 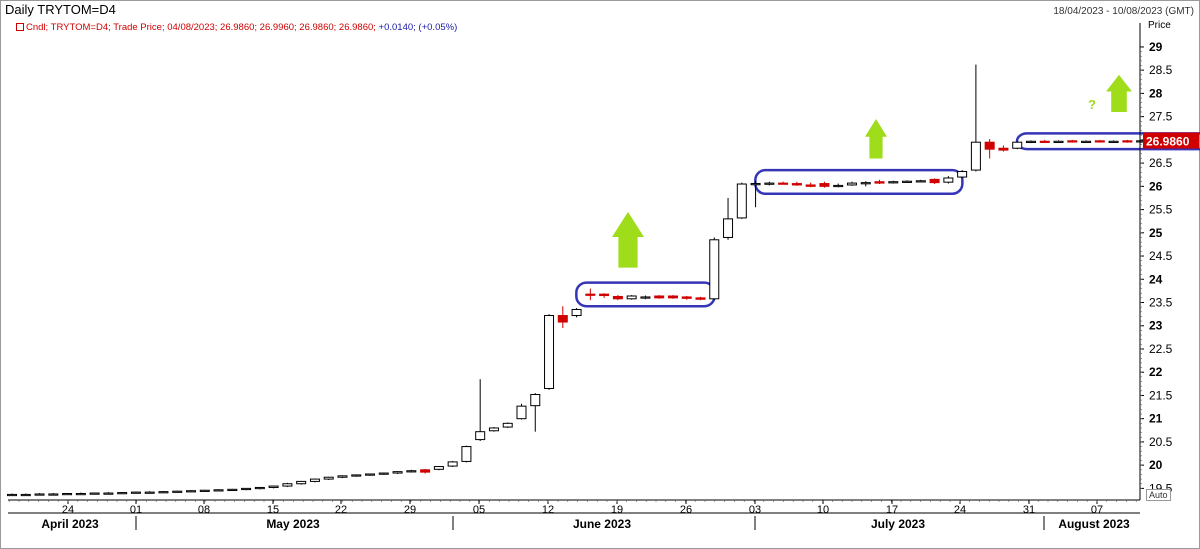 What do you see at coordinates (892, 510) in the screenshot?
I see `date-tick-label: 17` at bounding box center [892, 510].